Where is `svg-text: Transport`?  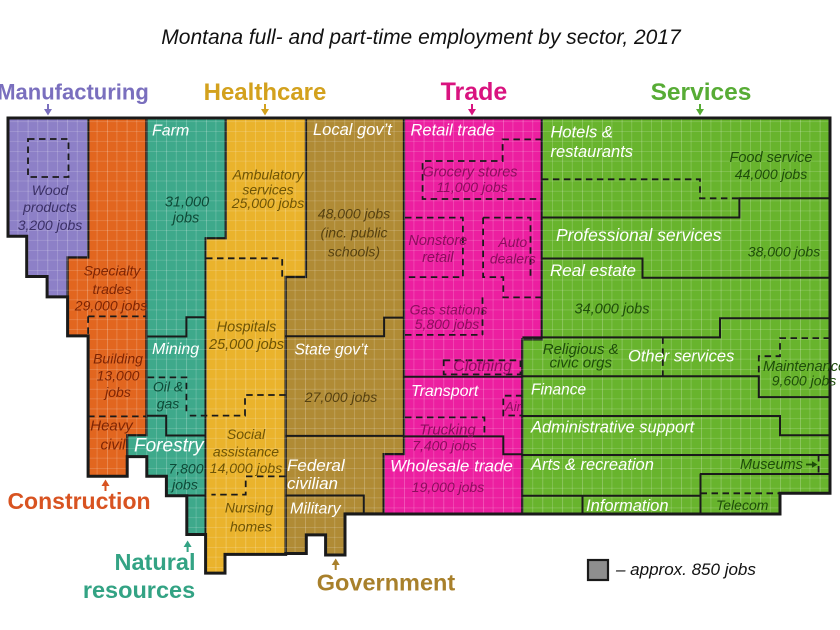
svg-text: Transport is located at coordinates (445, 391).